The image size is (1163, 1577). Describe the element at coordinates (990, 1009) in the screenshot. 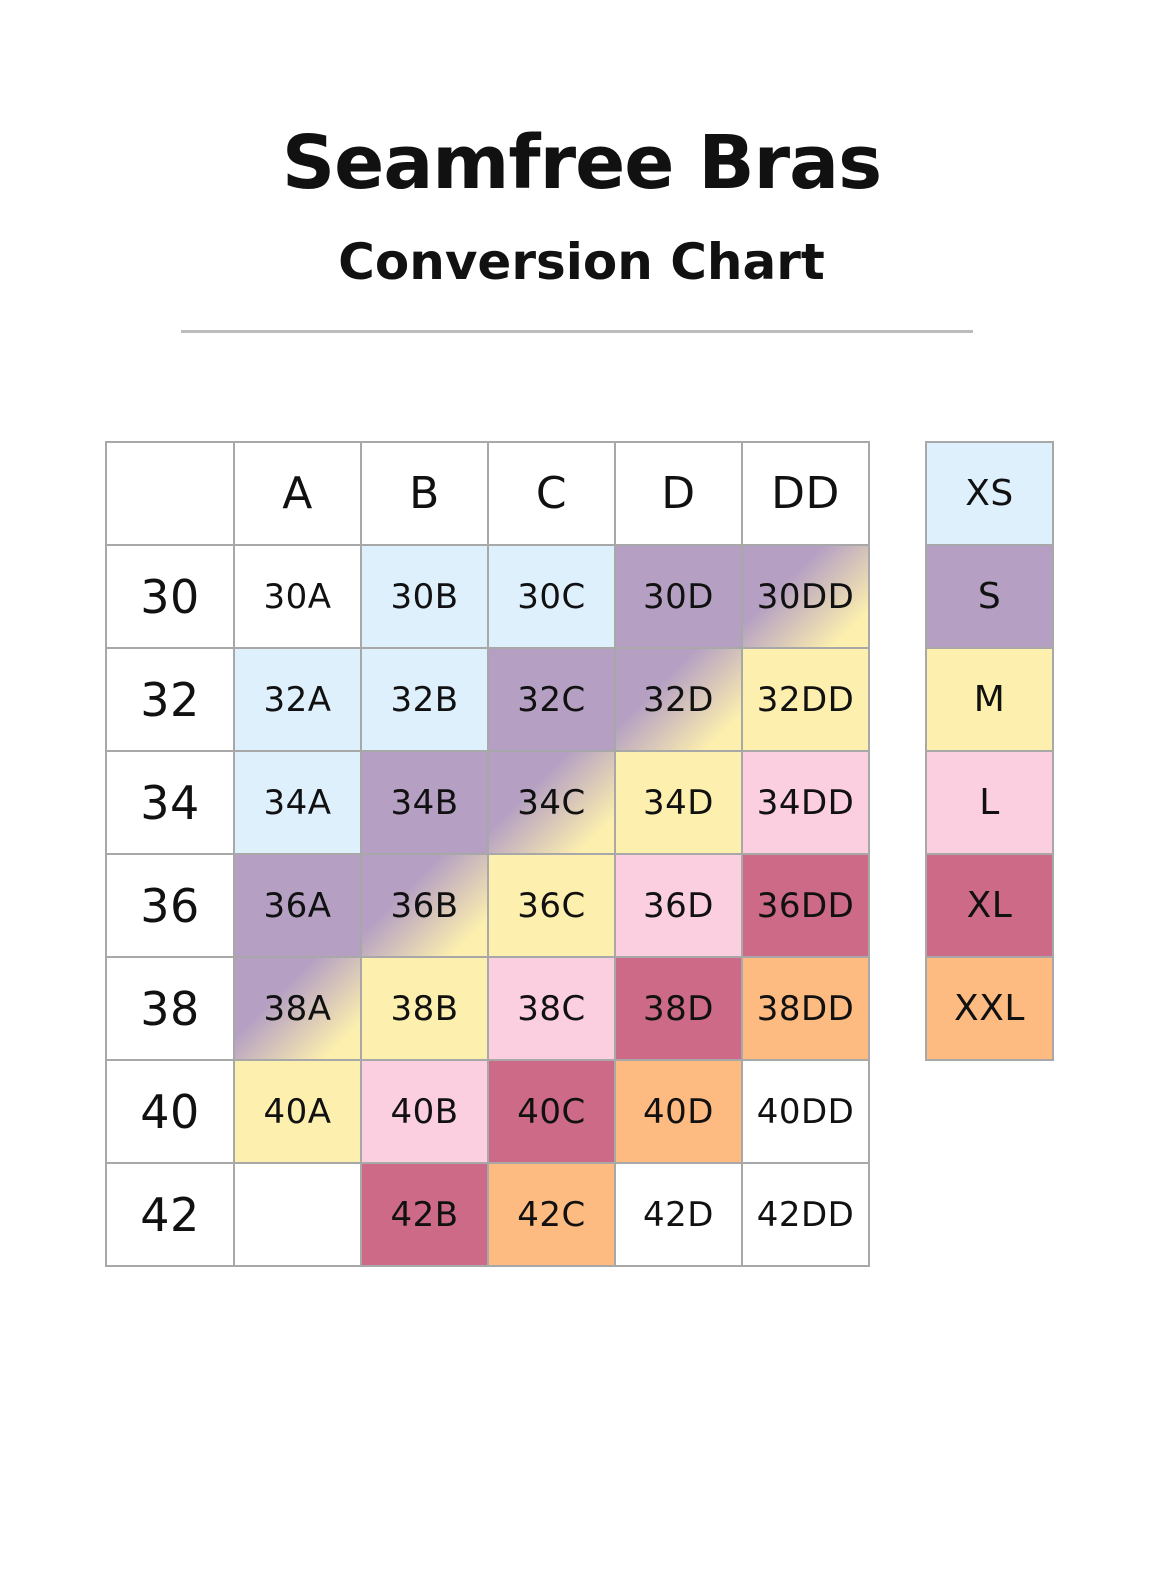

I see `legend-item: XXL` at that location.